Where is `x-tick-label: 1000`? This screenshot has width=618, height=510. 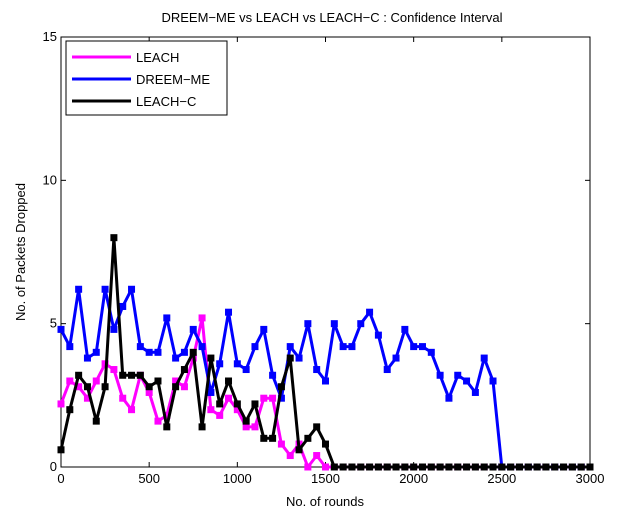 x-tick-label: 1000 is located at coordinates (237, 478).